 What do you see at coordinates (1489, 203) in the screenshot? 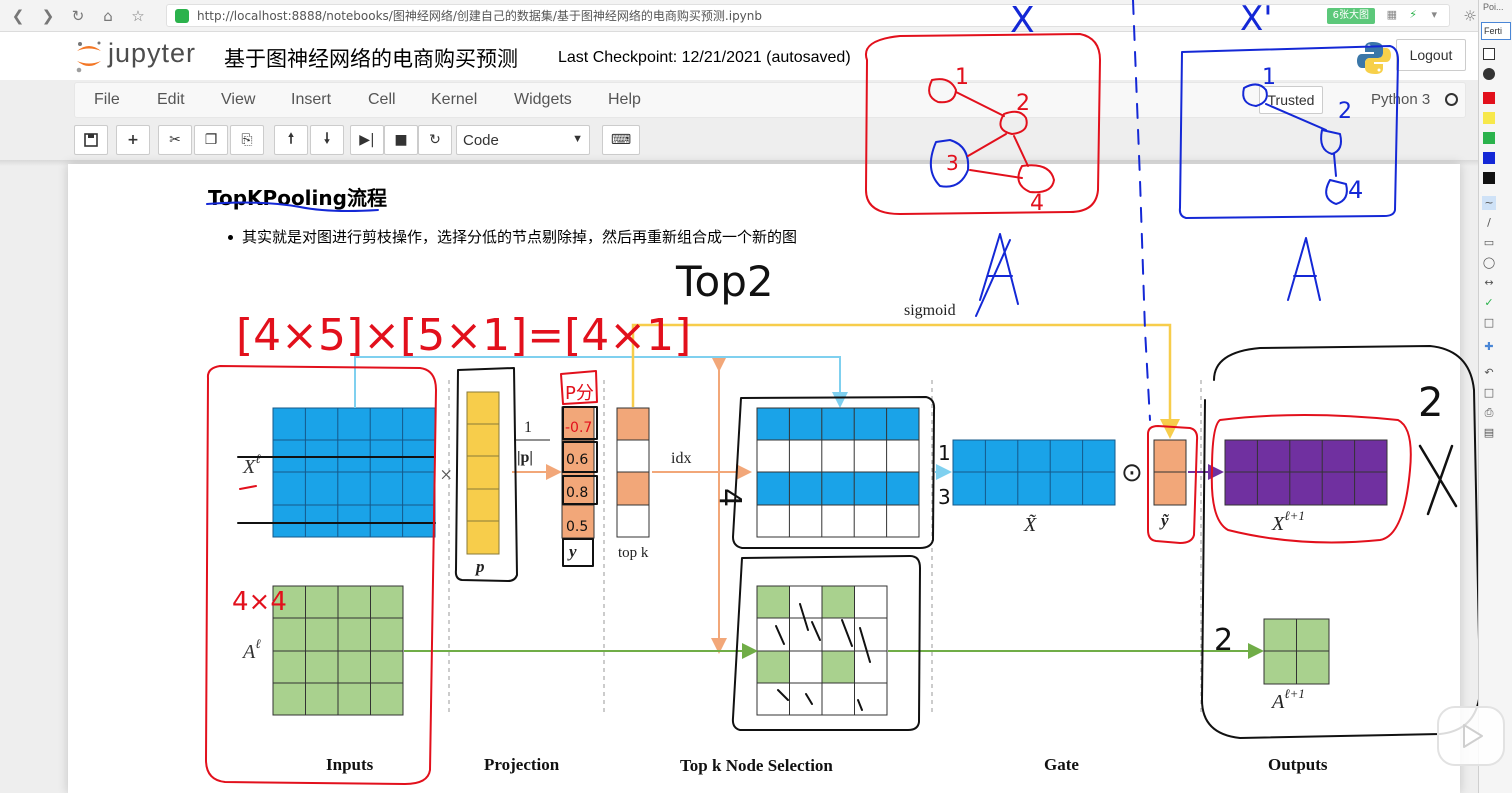
I see `pen-tool-icon: ~` at bounding box center [1489, 203].